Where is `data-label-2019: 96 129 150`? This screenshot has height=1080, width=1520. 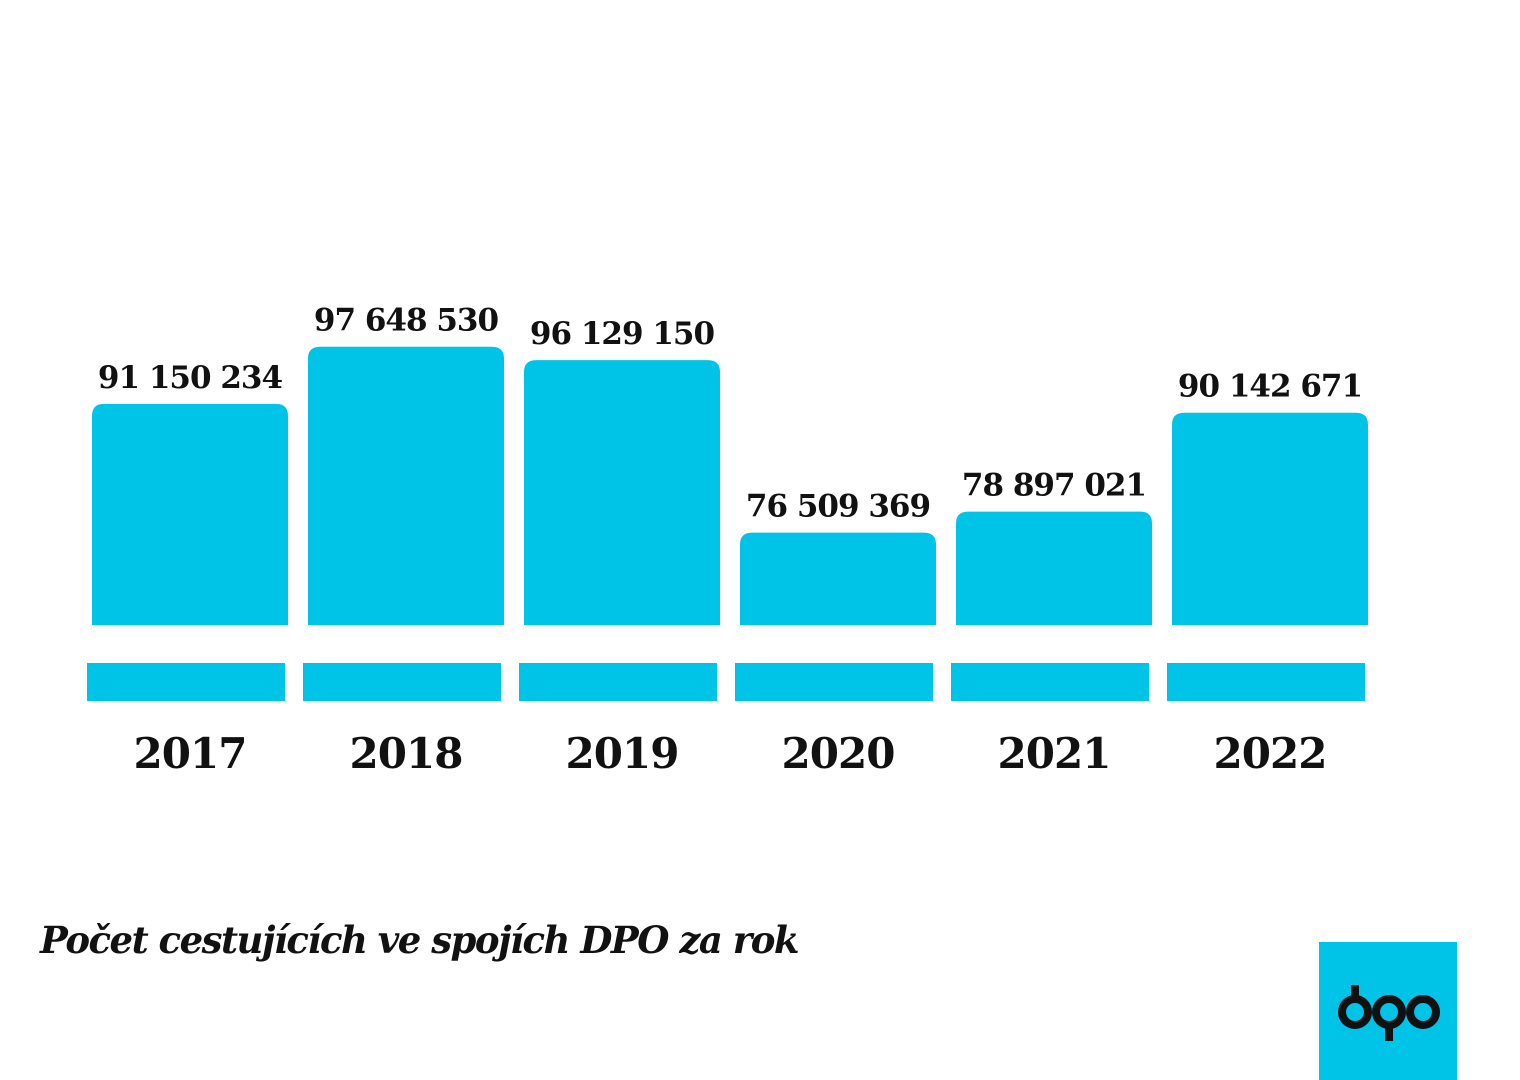
data-label-2019: 96 129 150 is located at coordinates (622, 334).